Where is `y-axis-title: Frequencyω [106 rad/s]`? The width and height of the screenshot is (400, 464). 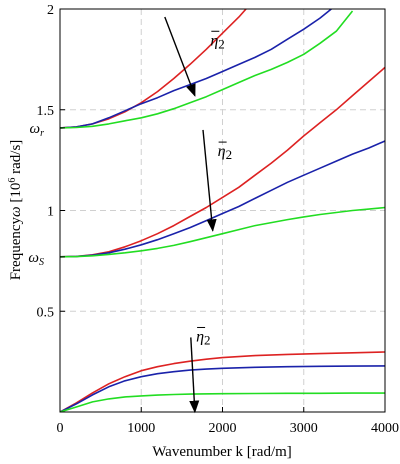
y-axis-title: Frequencyω [106 rad/s] is located at coordinates (16, 210).